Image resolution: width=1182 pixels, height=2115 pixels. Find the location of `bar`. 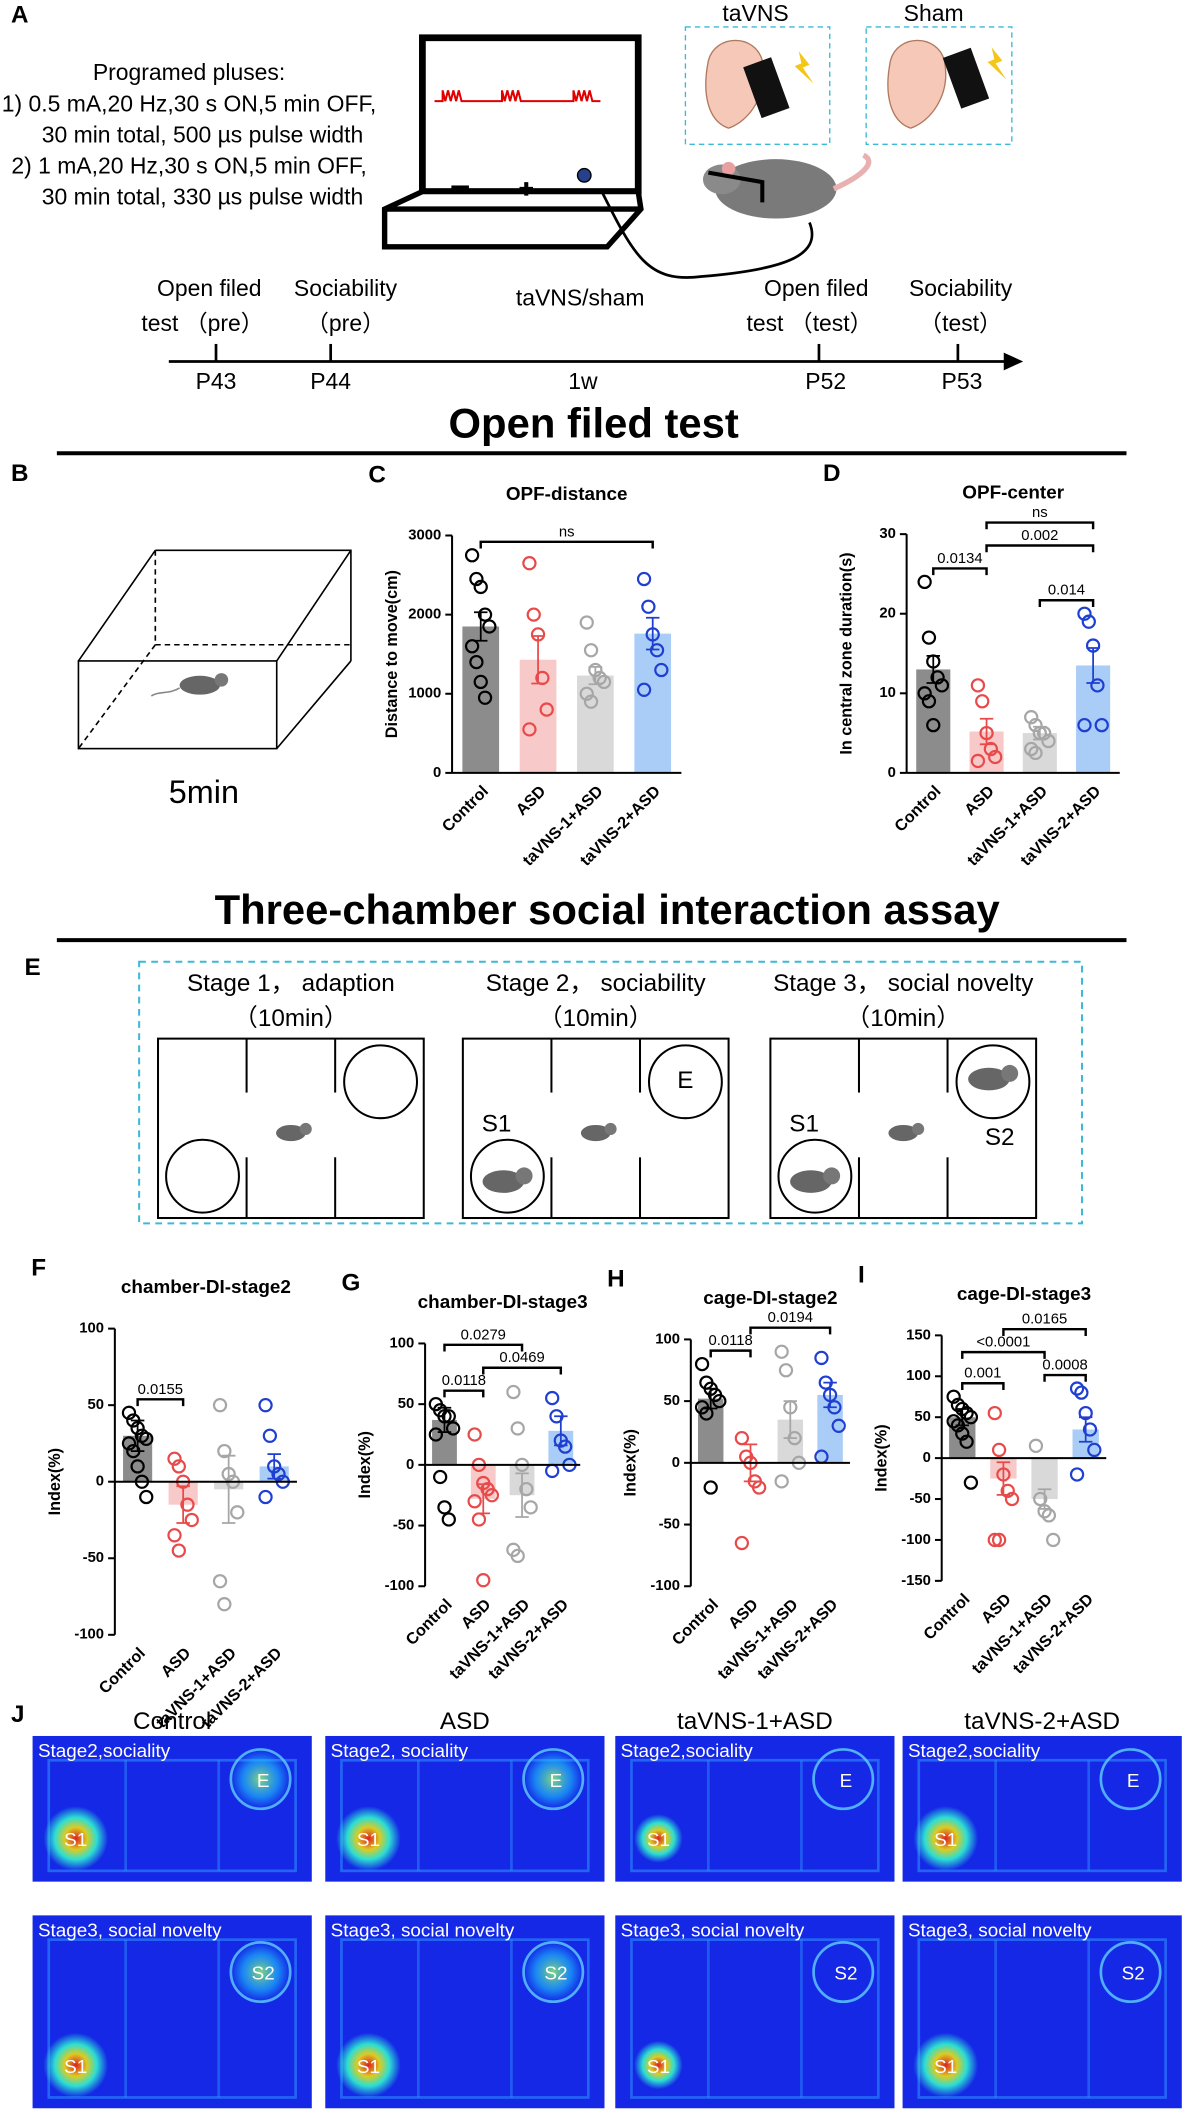

bar is located at coordinates (595, 724).